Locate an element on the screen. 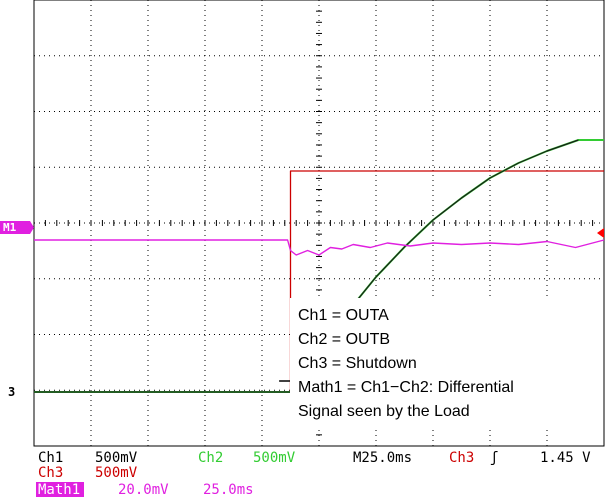 The width and height of the screenshot is (606, 501). readout-row3-item: 20.0mV is located at coordinates (143, 490).